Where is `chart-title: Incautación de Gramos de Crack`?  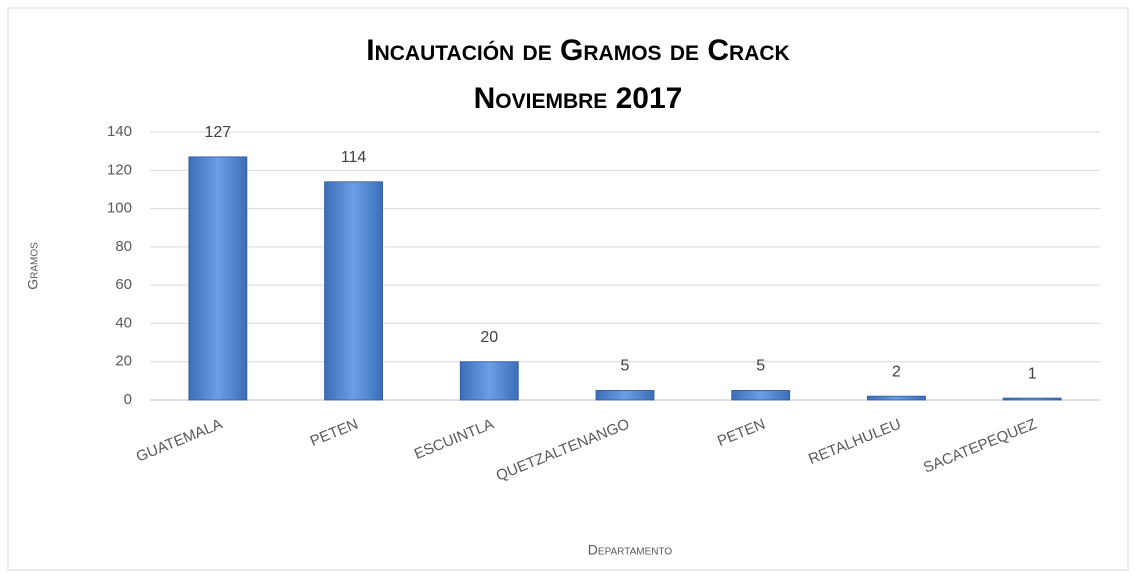 chart-title: Incautación de Gramos de Crack is located at coordinates (577, 50).